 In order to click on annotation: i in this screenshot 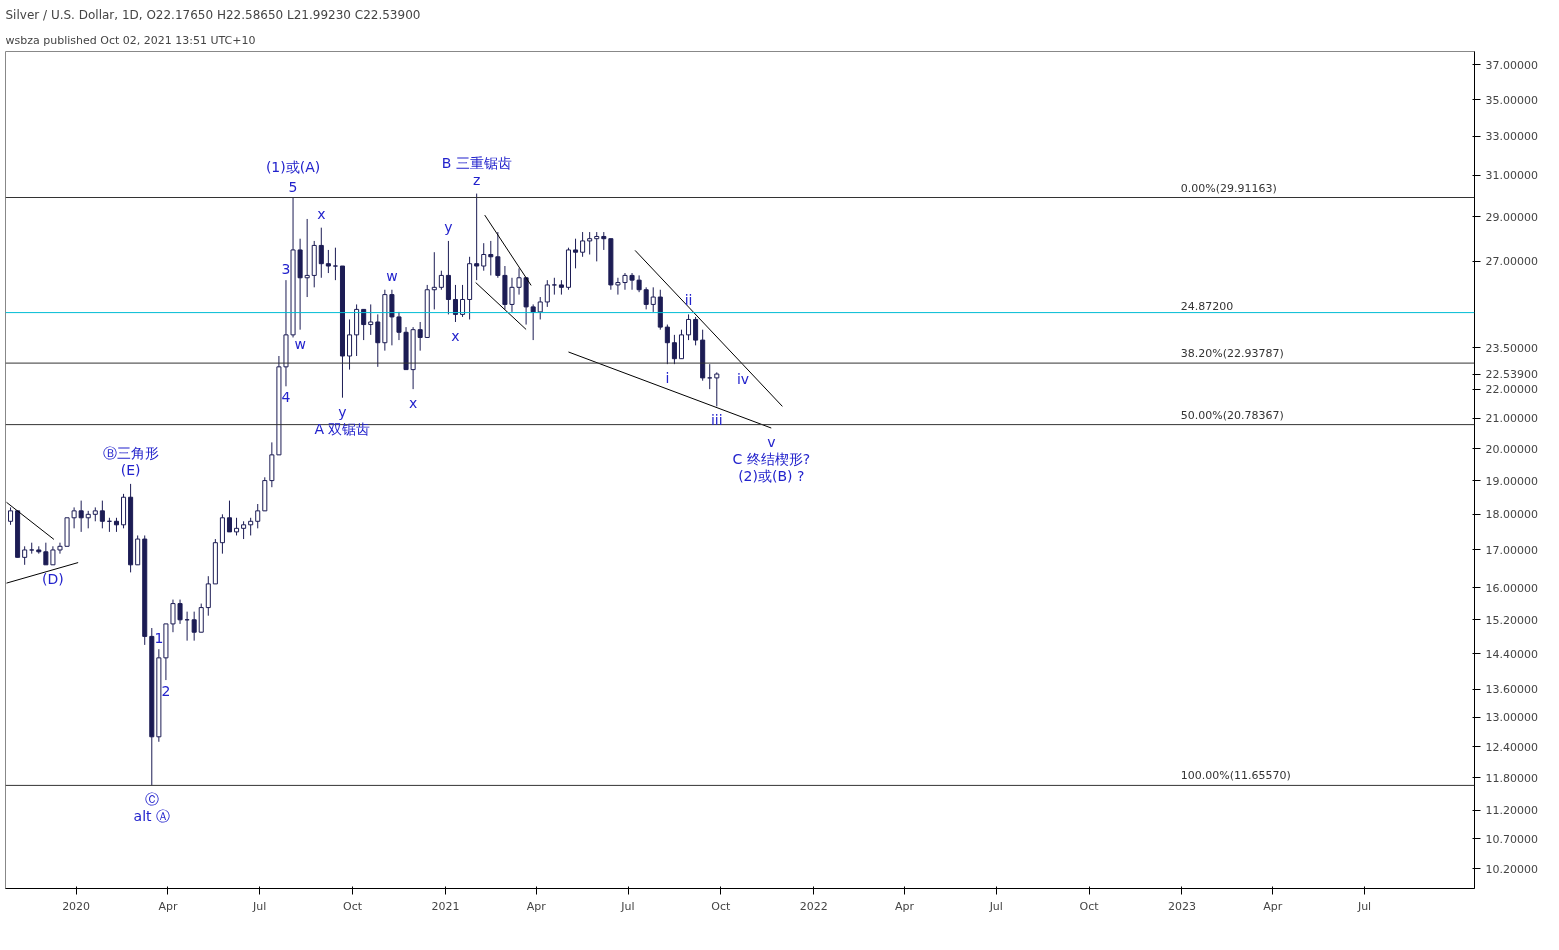, I will do `click(667, 378)`.